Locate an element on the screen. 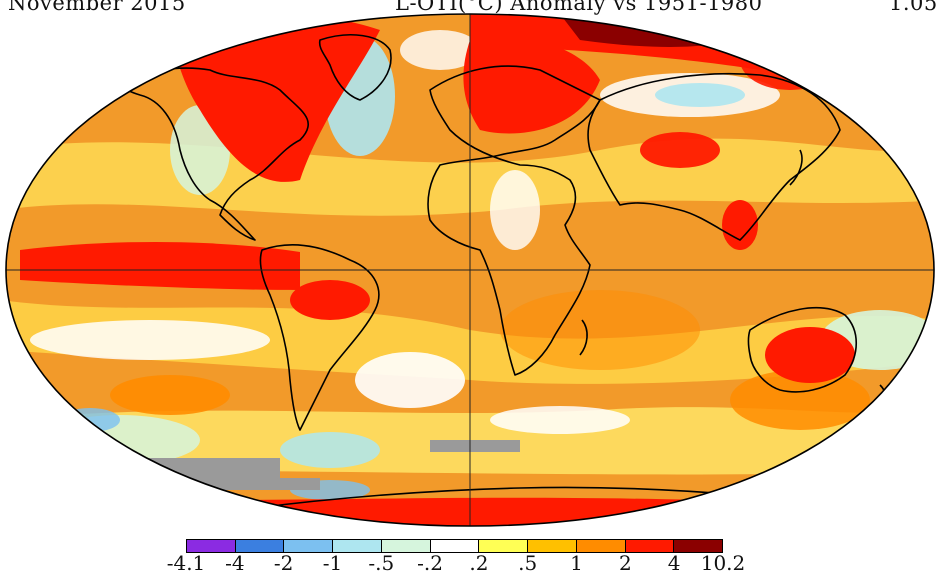  scale-tick-label: -1 is located at coordinates (332, 563).